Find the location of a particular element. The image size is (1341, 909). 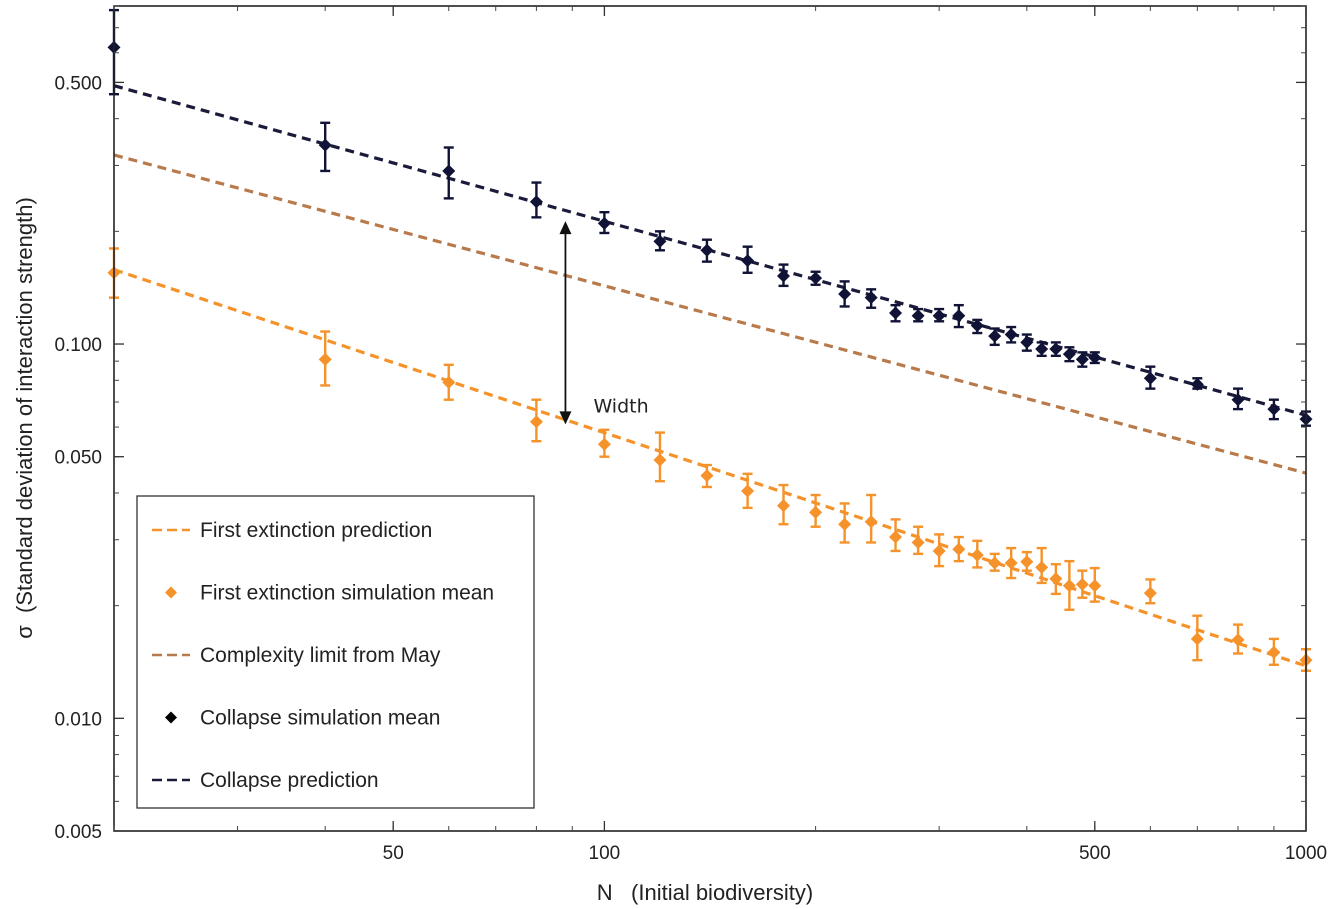

legend-label: First extinction simulation mean is located at coordinates (347, 593).